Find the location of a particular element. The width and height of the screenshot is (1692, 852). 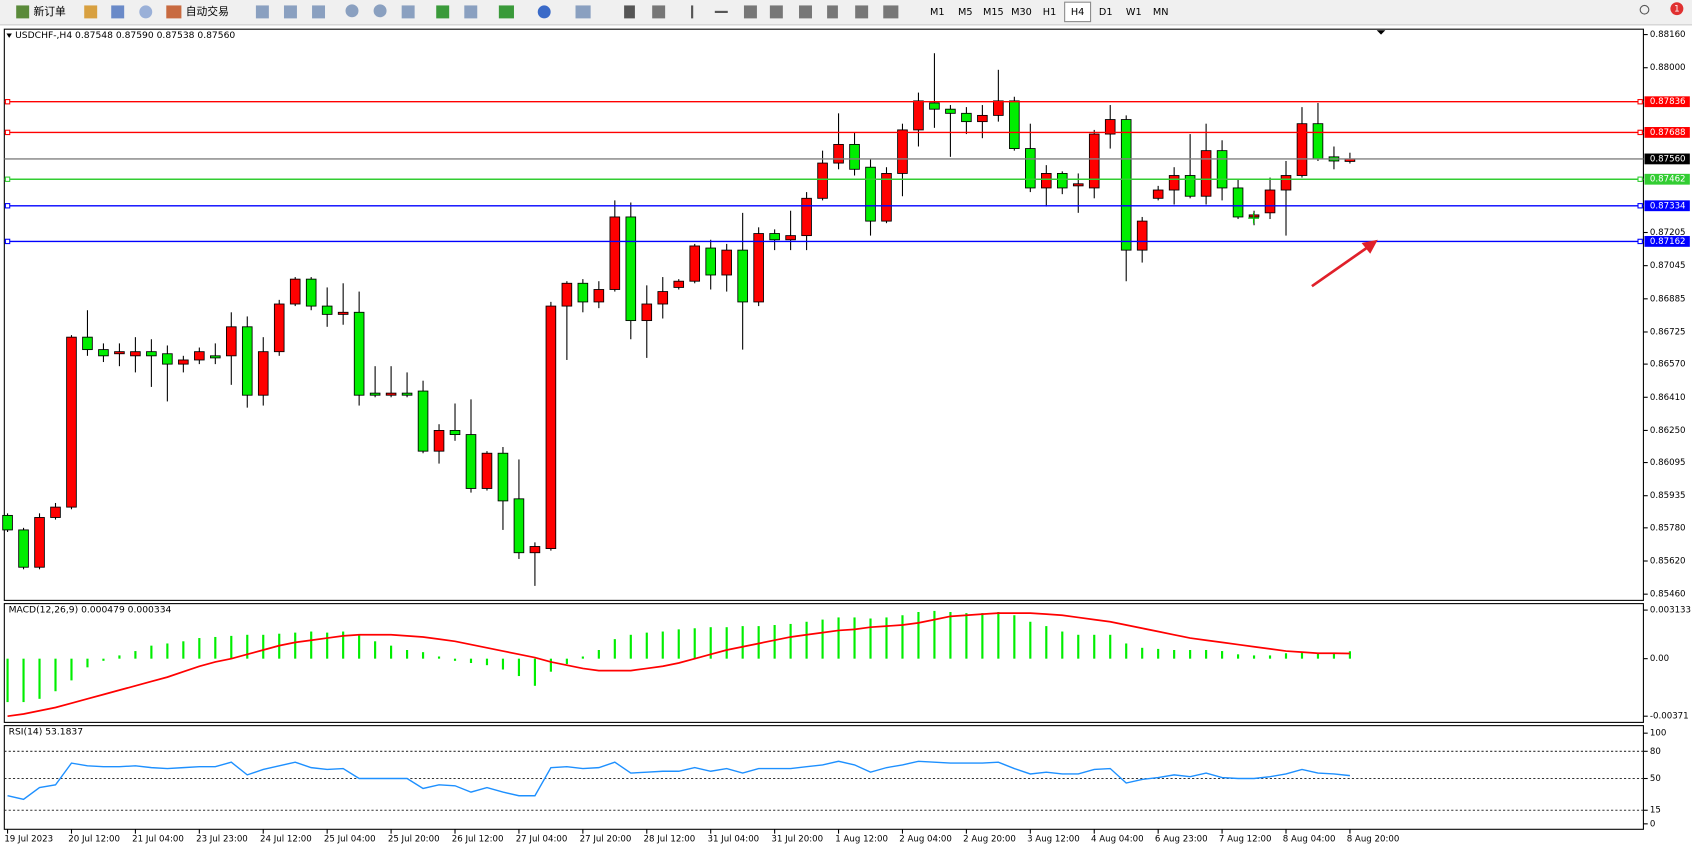

x-tick-label: 7 Aug 12:00 is located at coordinates (1245, 840).